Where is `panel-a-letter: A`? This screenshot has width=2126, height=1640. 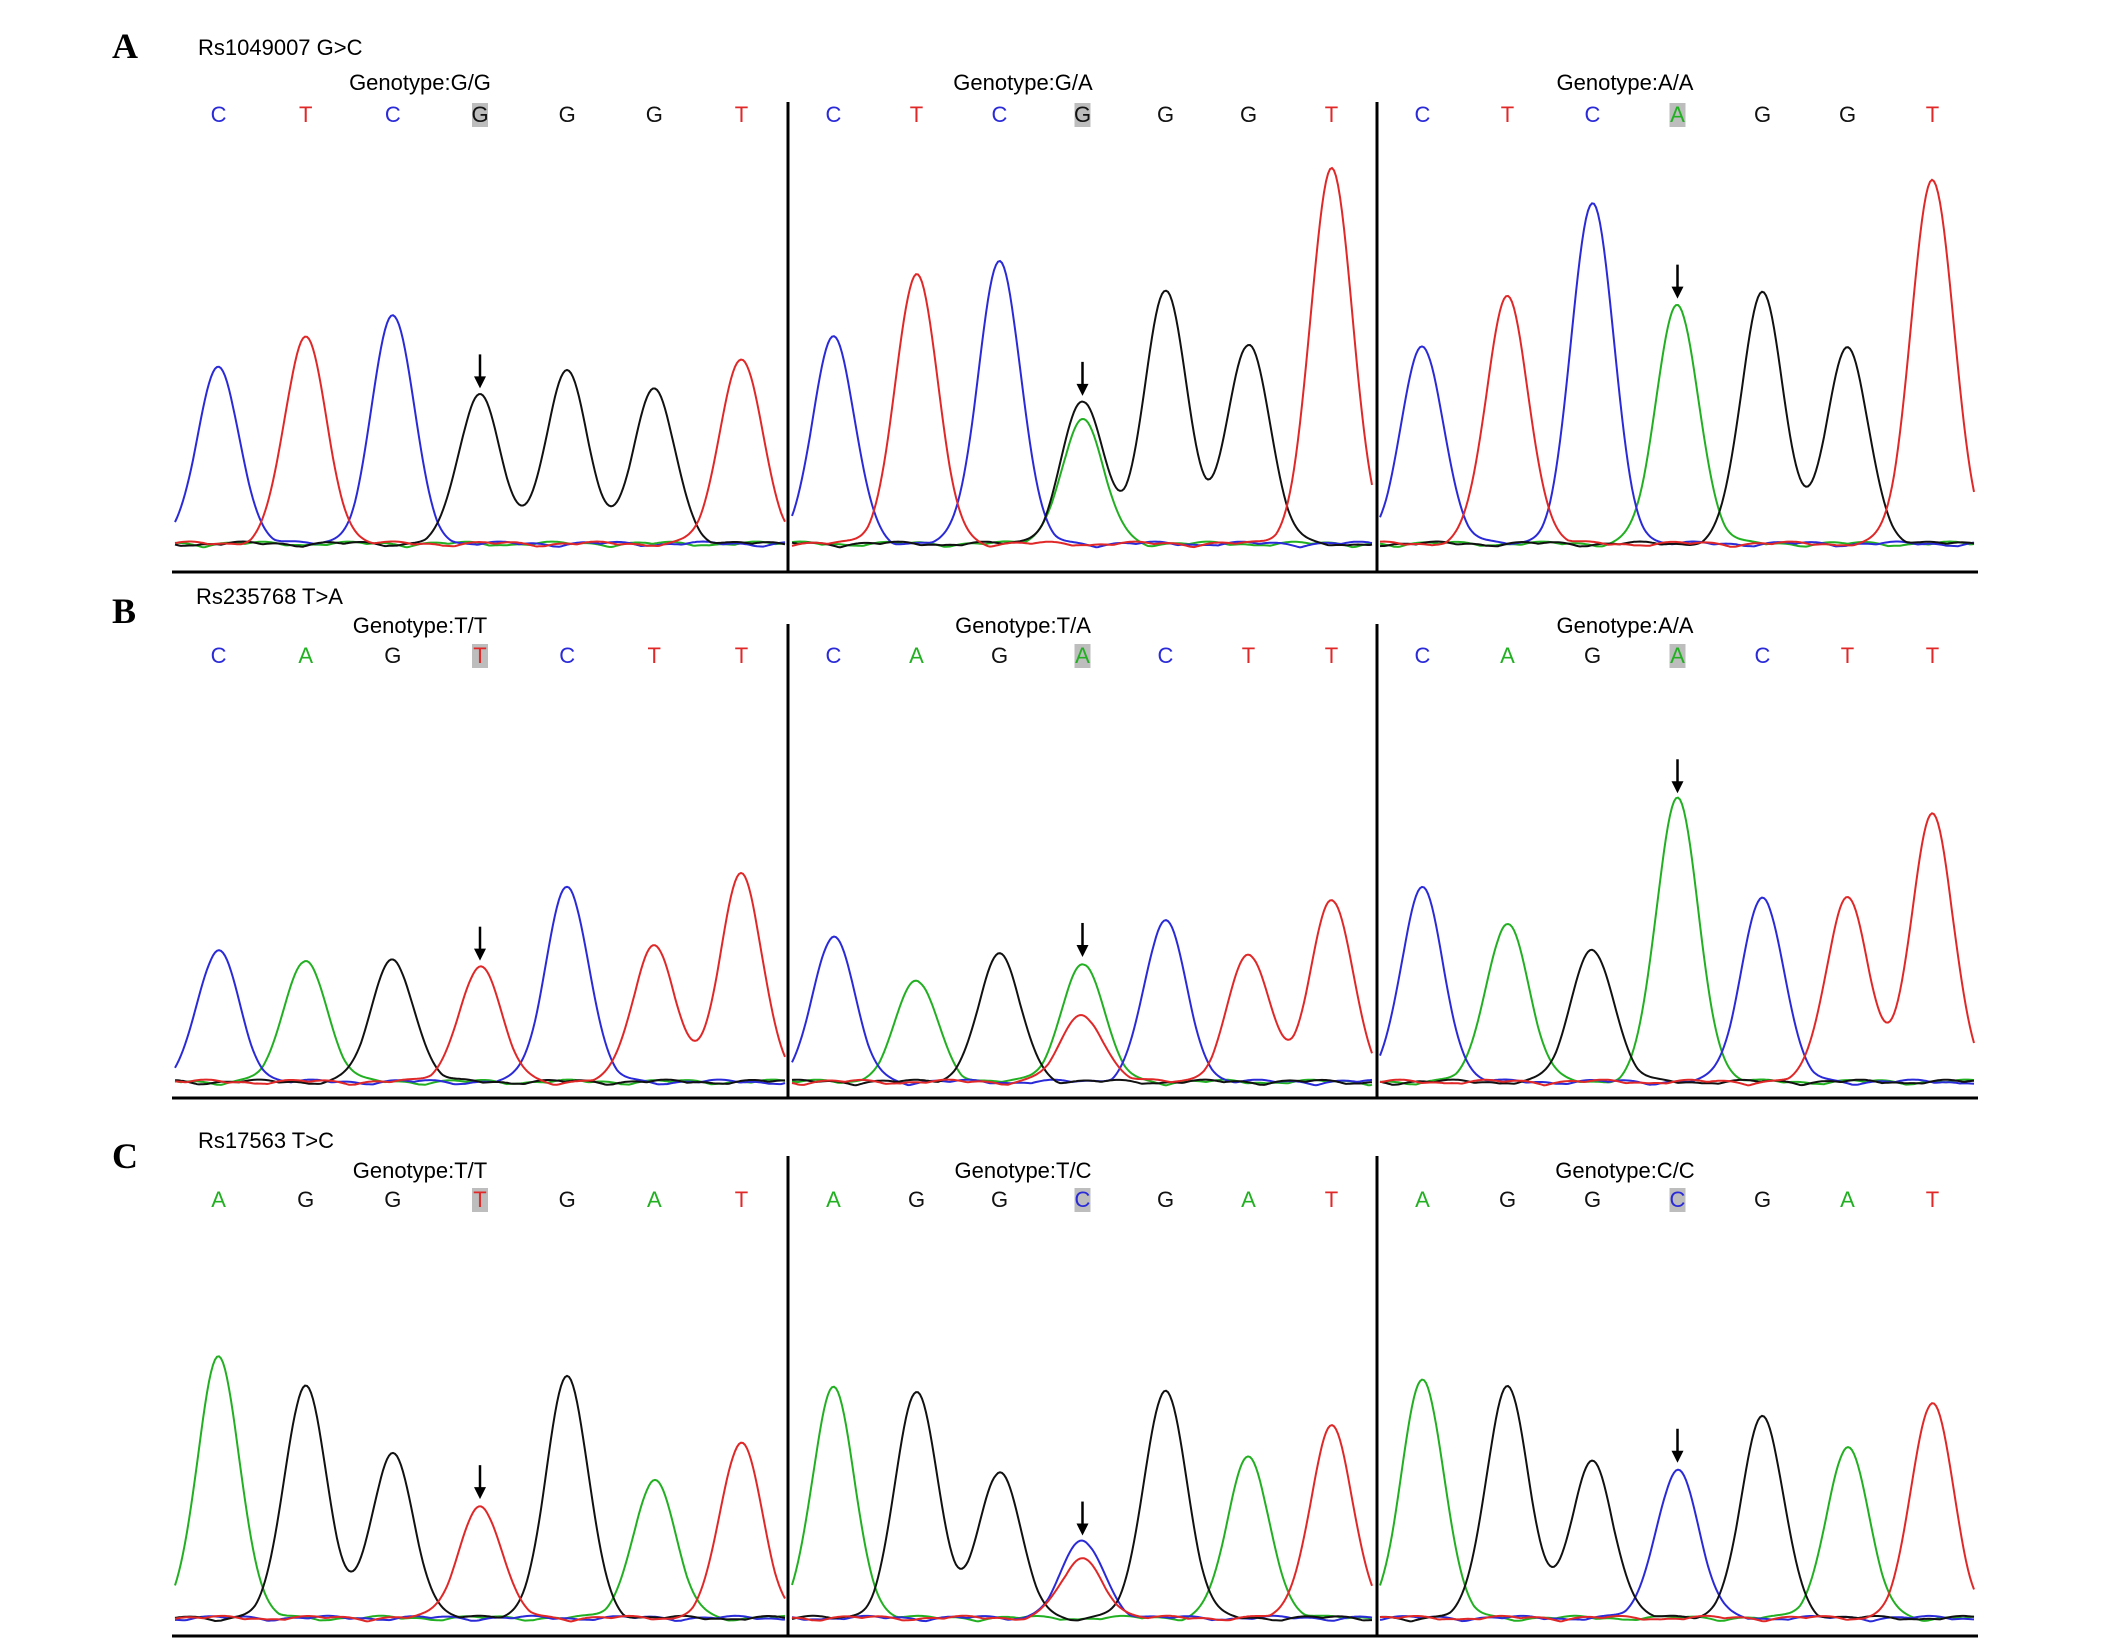
panel-a-letter: A is located at coordinates (125, 46).